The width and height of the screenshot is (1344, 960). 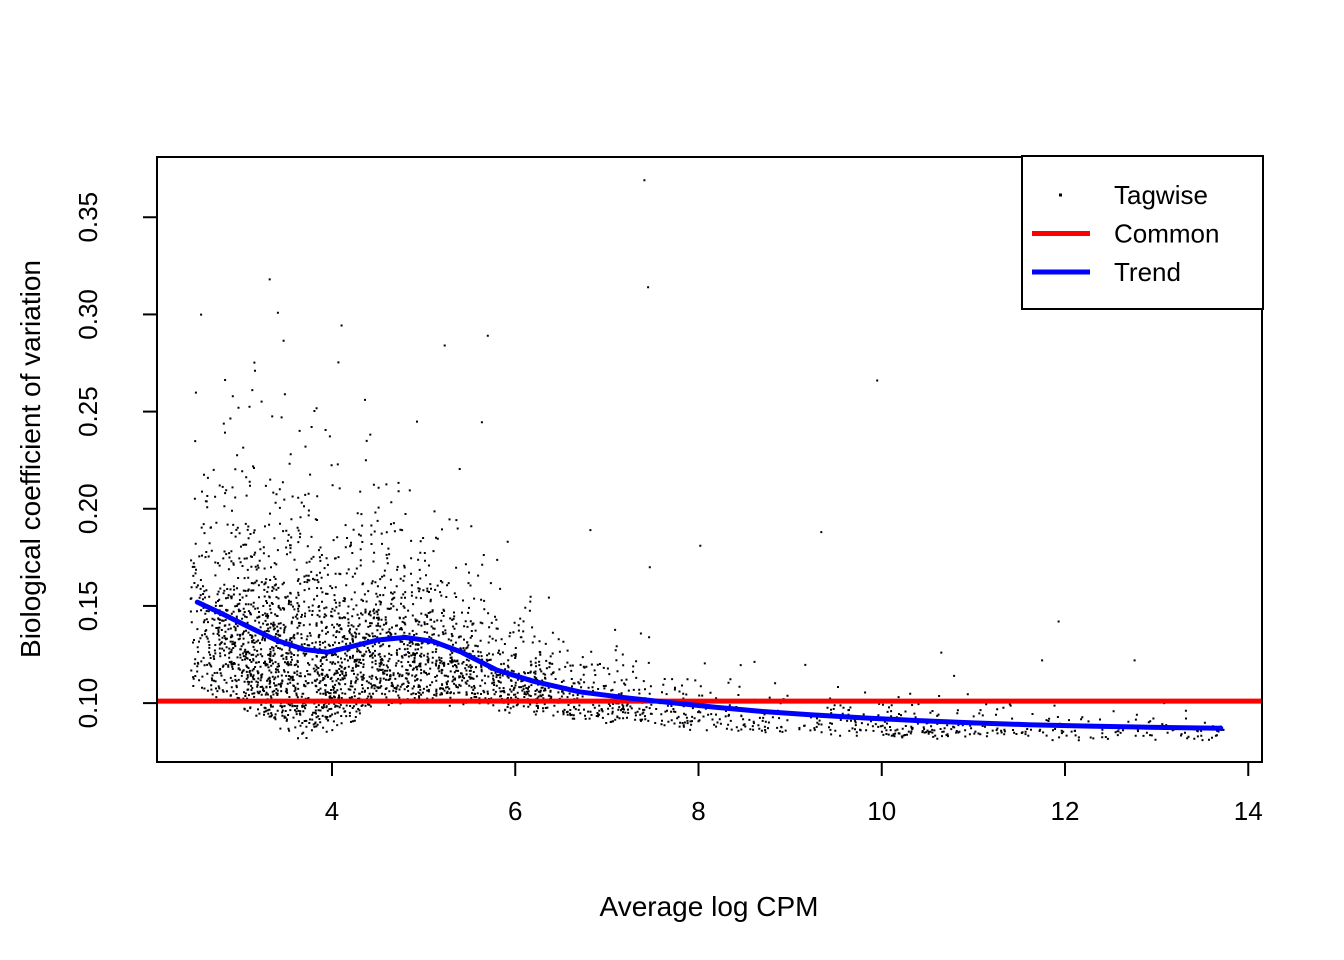 I want to click on x-axis-title: Average log CPM, so click(x=709, y=906).